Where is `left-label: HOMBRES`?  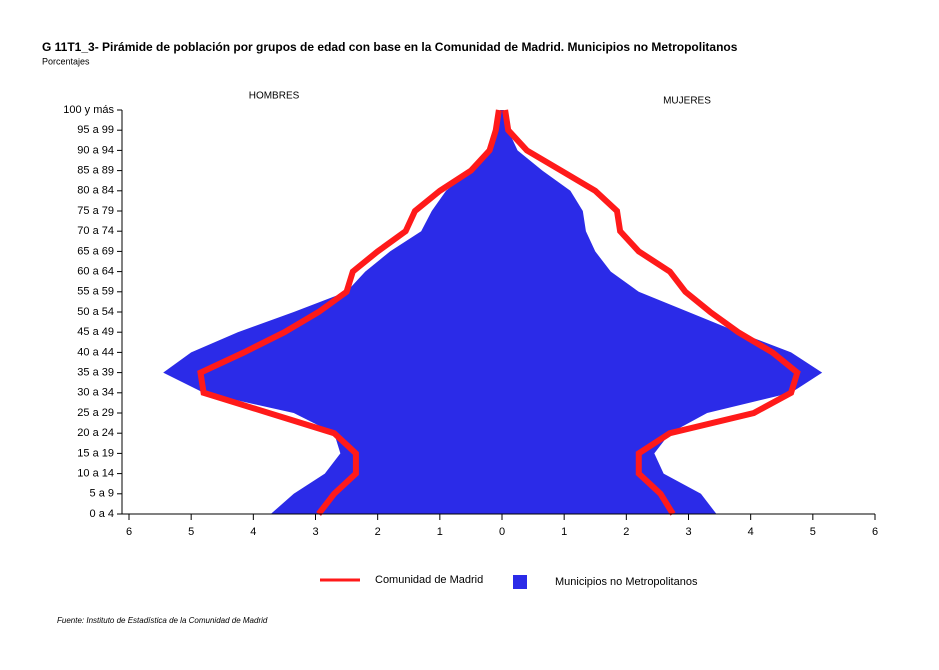
left-label: HOMBRES is located at coordinates (274, 96).